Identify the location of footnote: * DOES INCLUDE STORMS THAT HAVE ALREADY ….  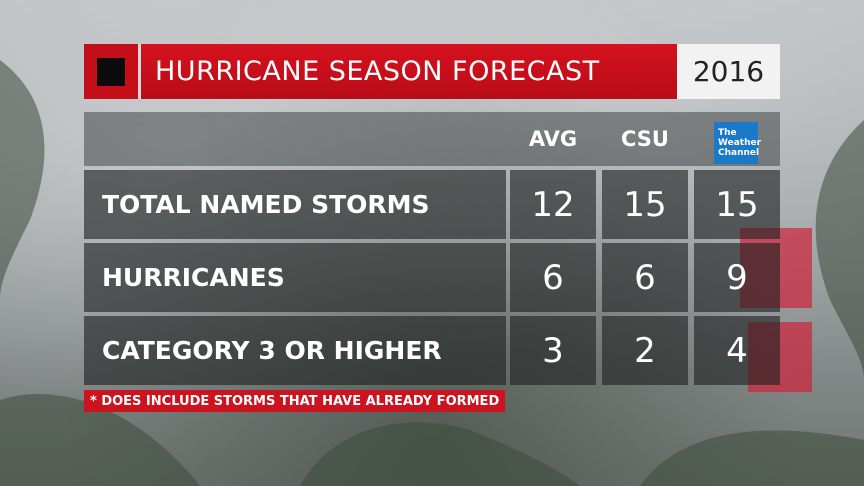
(295, 401).